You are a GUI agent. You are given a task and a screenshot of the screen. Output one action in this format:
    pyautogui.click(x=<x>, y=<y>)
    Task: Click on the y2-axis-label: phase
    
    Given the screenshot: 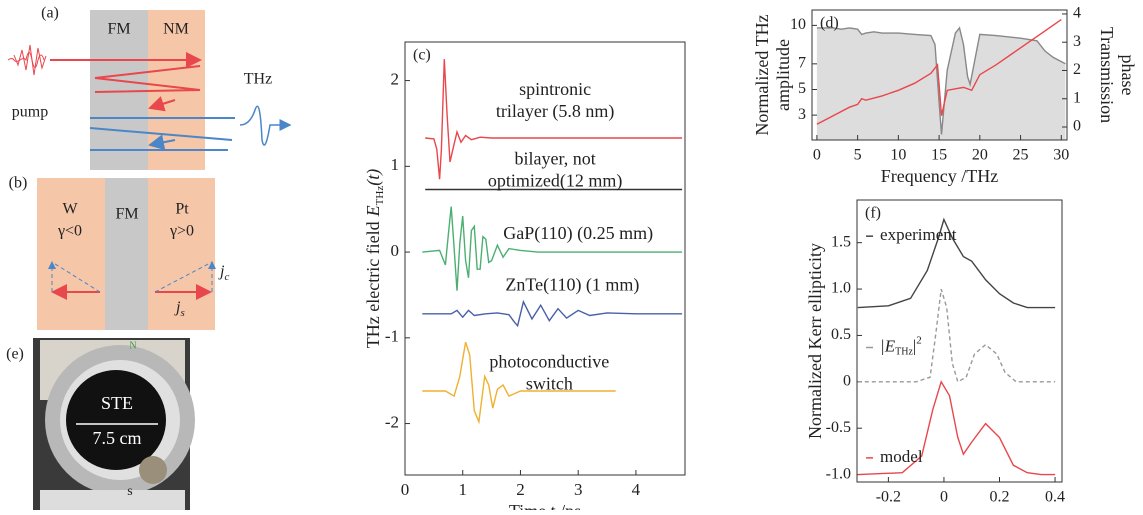 What is the action you would take?
    pyautogui.click(x=1128, y=75)
    